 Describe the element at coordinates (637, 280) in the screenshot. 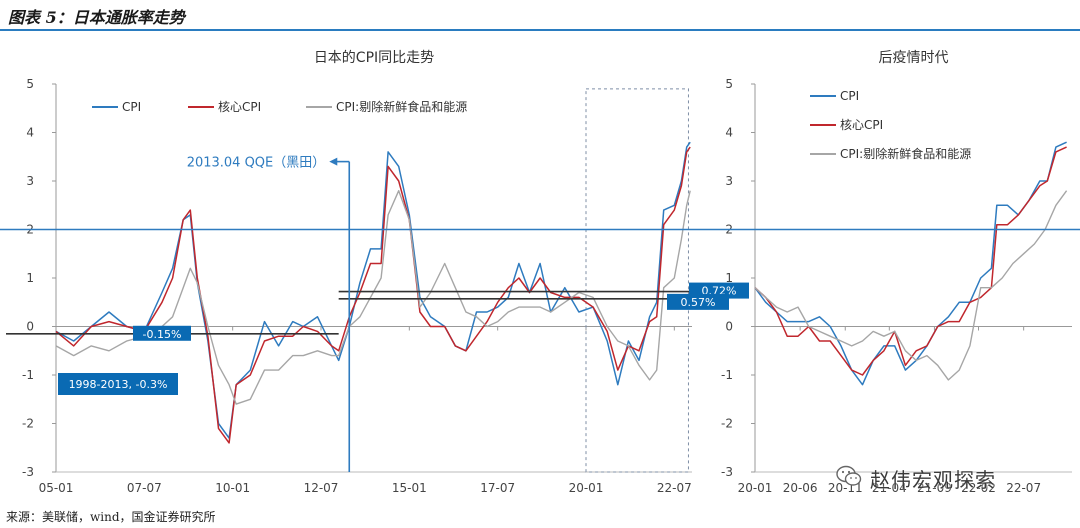

I see `highlight-box` at that location.